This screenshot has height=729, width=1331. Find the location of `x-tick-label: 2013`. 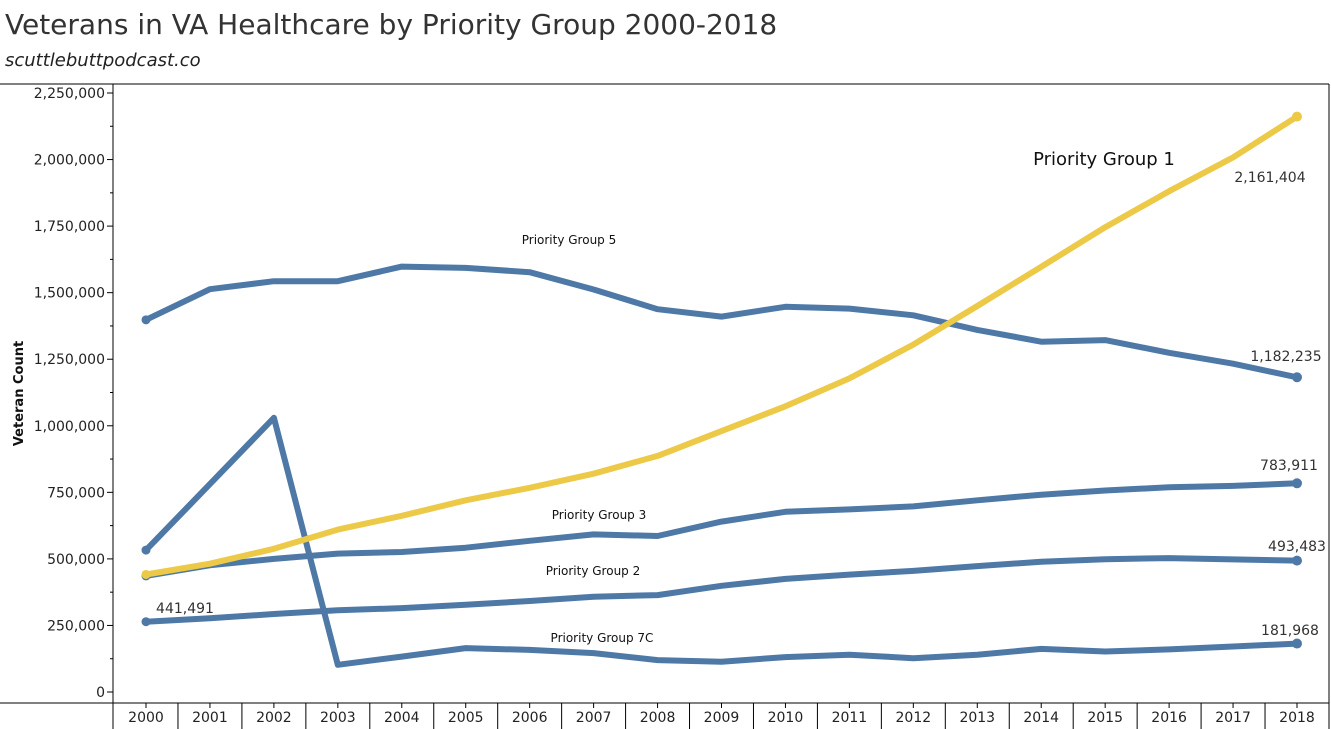

x-tick-label: 2013 is located at coordinates (977, 718).